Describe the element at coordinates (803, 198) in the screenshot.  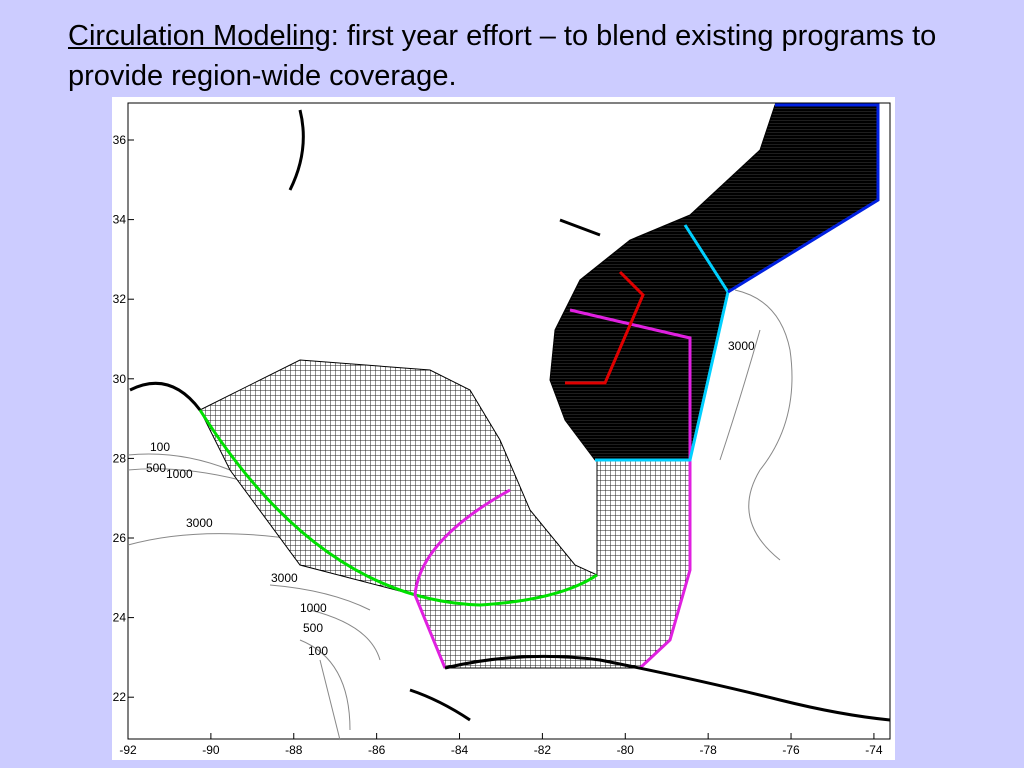
I see `blue-boundary` at that location.